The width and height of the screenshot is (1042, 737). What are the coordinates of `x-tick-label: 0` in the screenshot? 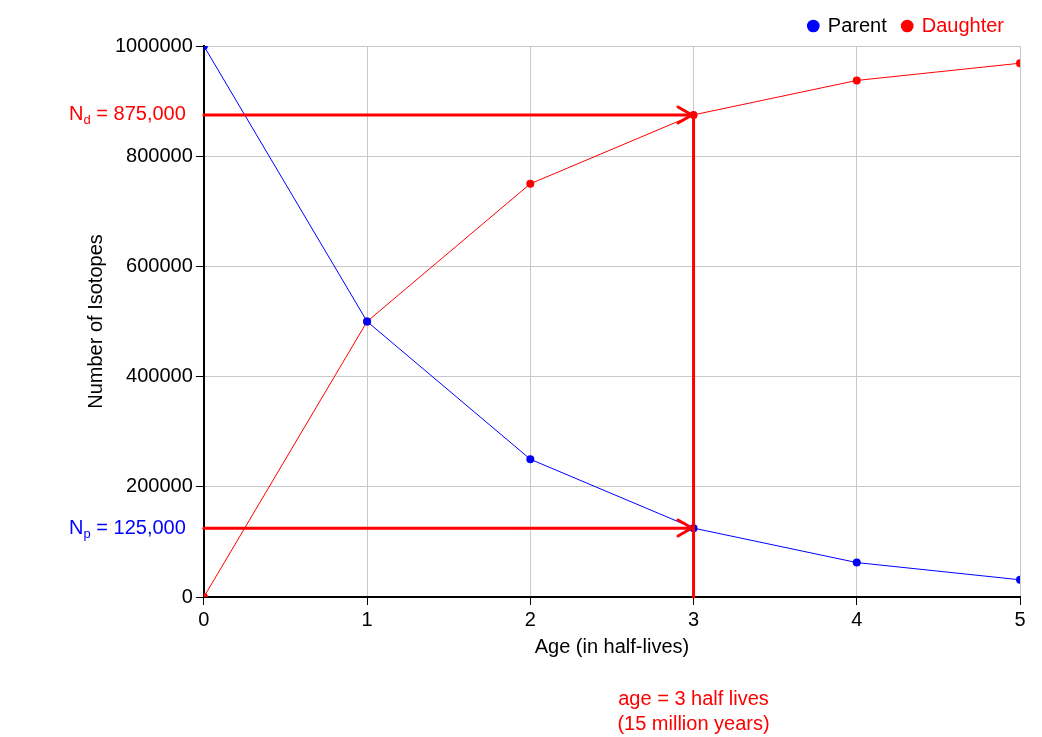 It's located at (204, 618).